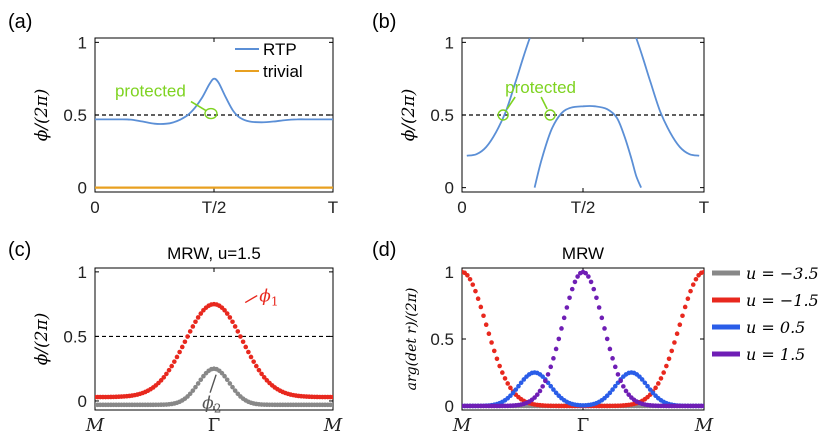  What do you see at coordinates (268, 298) in the screenshot?
I see `series-label-ϕ1: ϕ1` at bounding box center [268, 298].